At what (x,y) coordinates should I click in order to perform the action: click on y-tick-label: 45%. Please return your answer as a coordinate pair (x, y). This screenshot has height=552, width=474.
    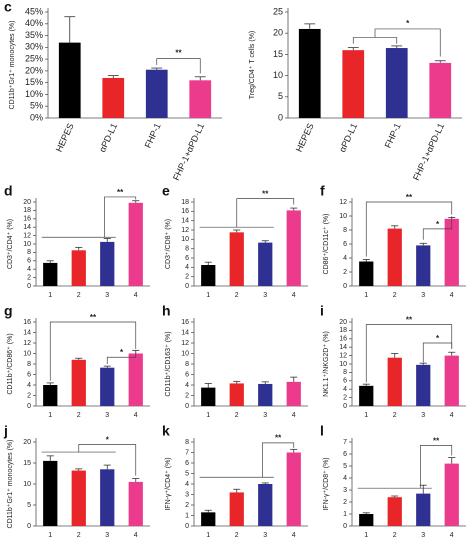
    Looking at the image, I should click on (34, 11).